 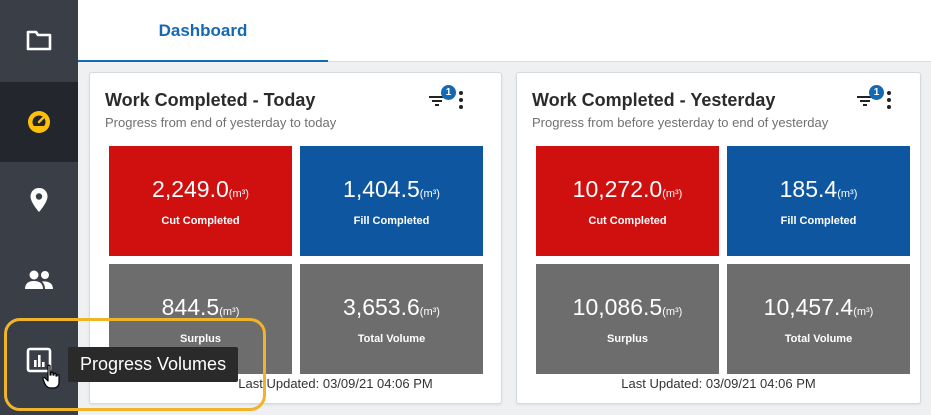 What do you see at coordinates (381, 307) in the screenshot?
I see `tile-value: 3,653.6` at bounding box center [381, 307].